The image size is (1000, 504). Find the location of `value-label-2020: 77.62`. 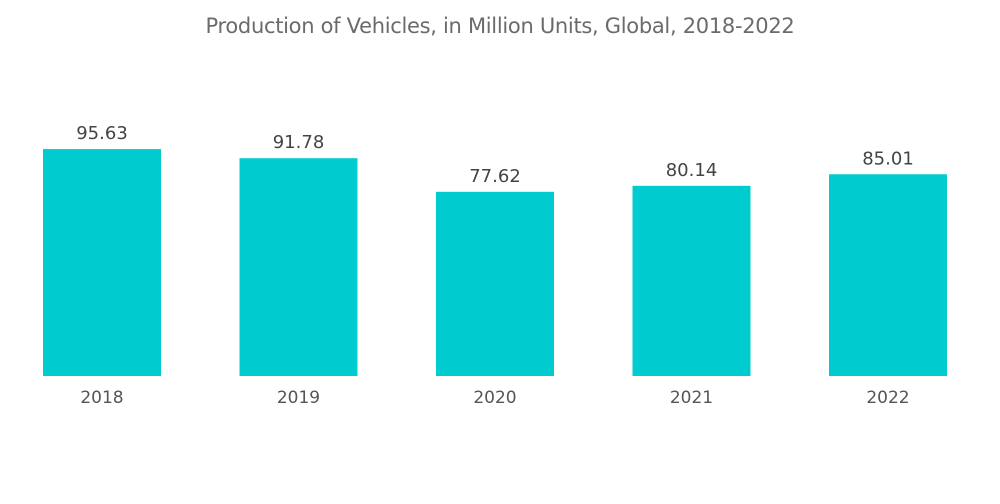

value-label-2020: 77.62 is located at coordinates (495, 176).